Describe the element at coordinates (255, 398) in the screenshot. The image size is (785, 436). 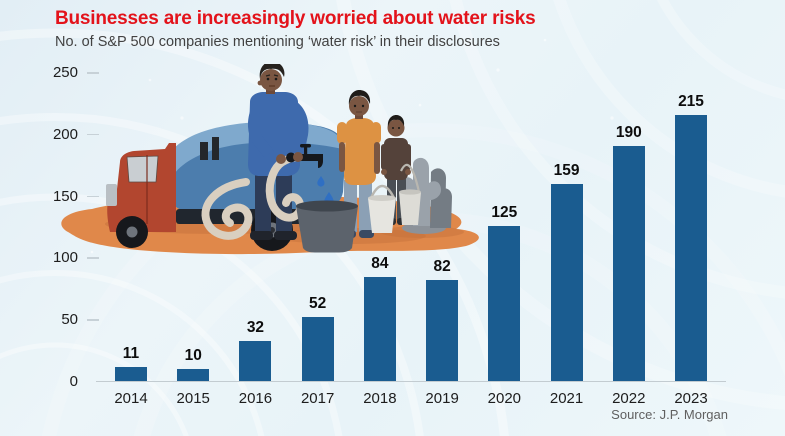
I see `x-axis-label-2016: 2016` at that location.